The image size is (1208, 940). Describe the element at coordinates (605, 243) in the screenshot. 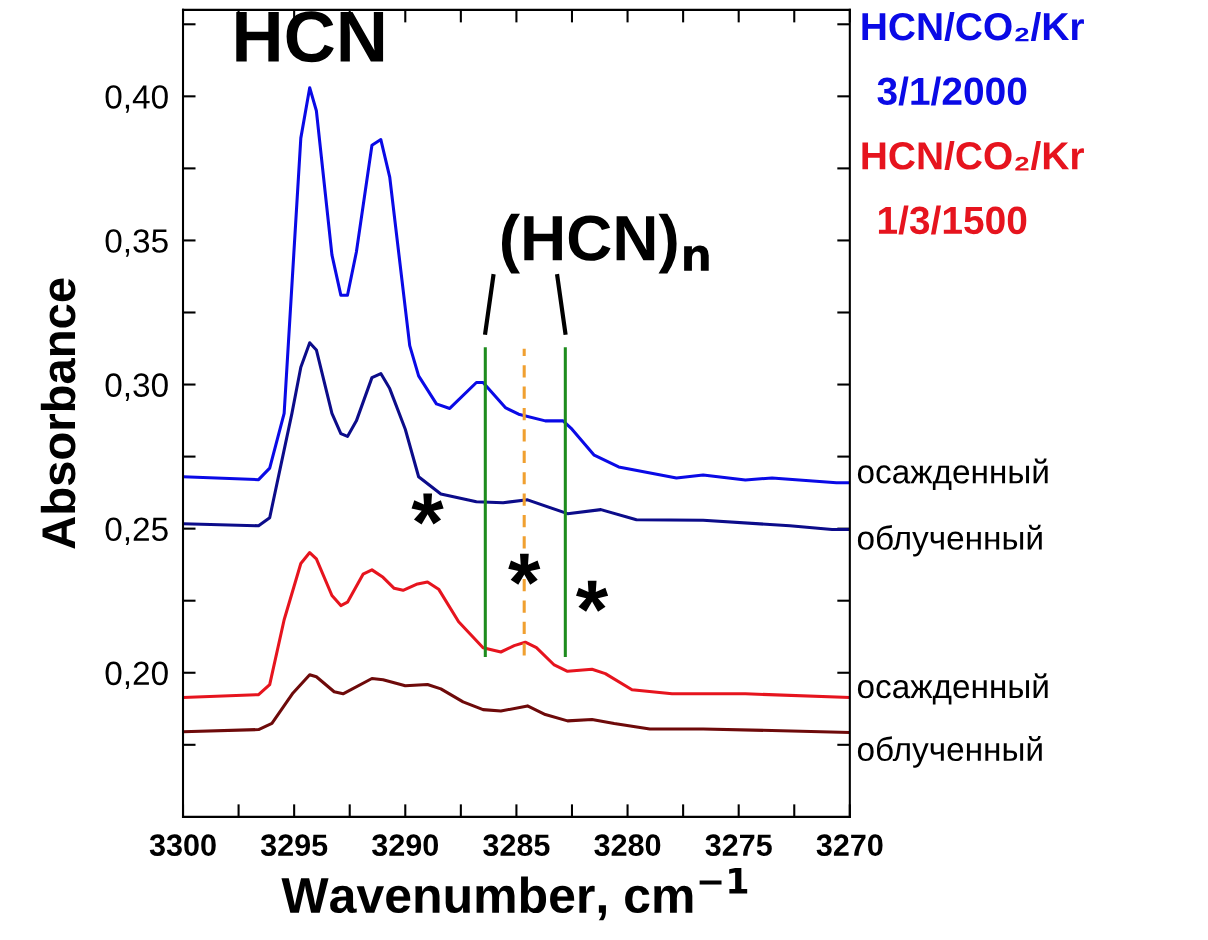

I see `annotation: (HCN)$_{n}$` at that location.